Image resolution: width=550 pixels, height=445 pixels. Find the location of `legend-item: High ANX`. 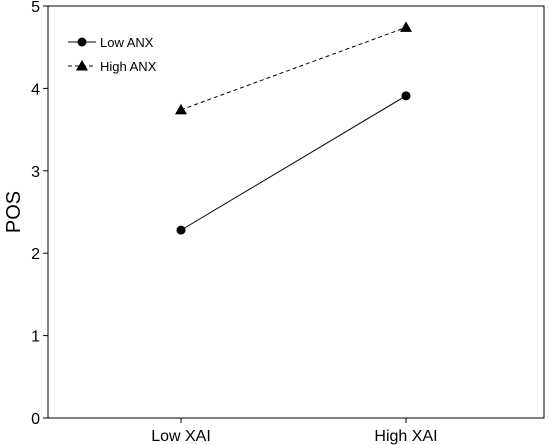

legend-item: High ANX is located at coordinates (112, 66).